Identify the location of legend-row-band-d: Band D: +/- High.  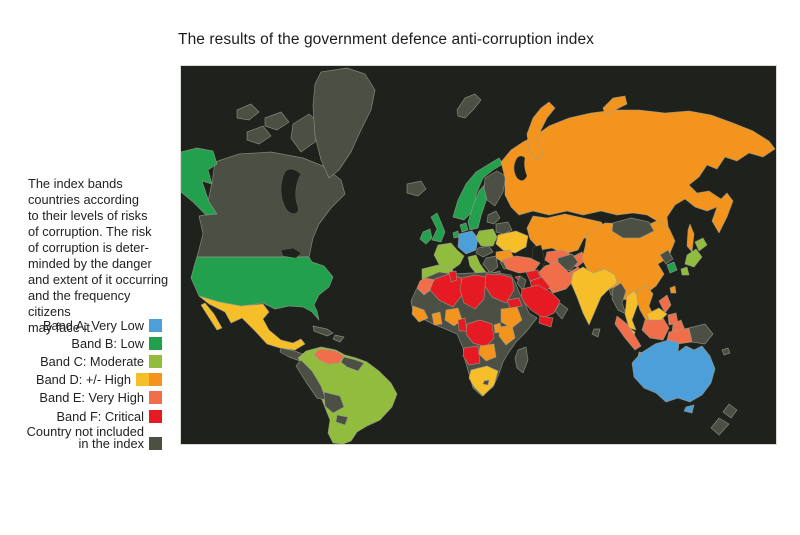
(81, 380).